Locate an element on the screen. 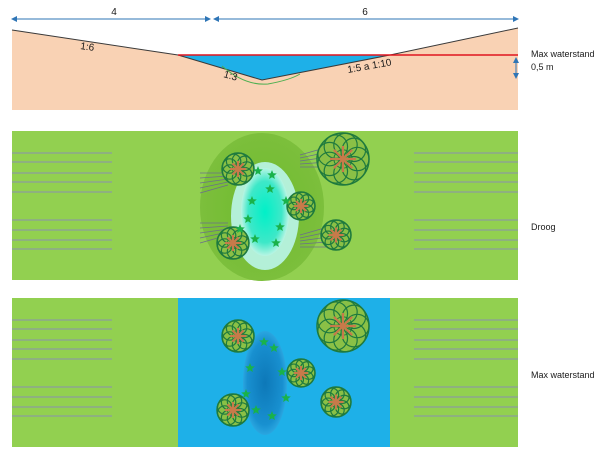 Image resolution: width=612 pixels, height=456 pixels. water-body is located at coordinates (284, 67).